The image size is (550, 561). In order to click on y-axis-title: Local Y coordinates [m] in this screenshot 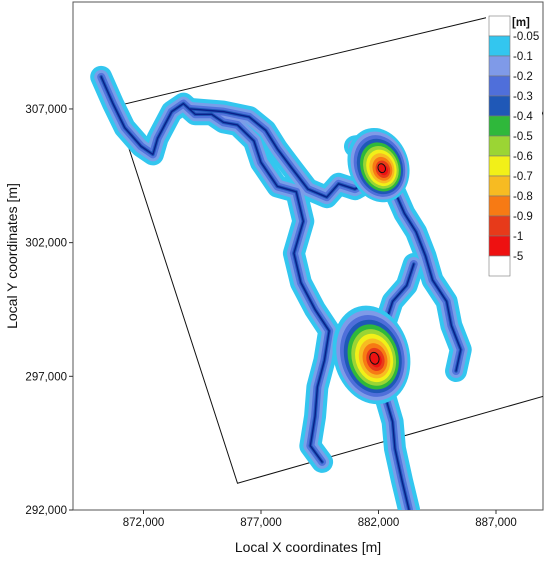, I will do `click(12, 256)`.